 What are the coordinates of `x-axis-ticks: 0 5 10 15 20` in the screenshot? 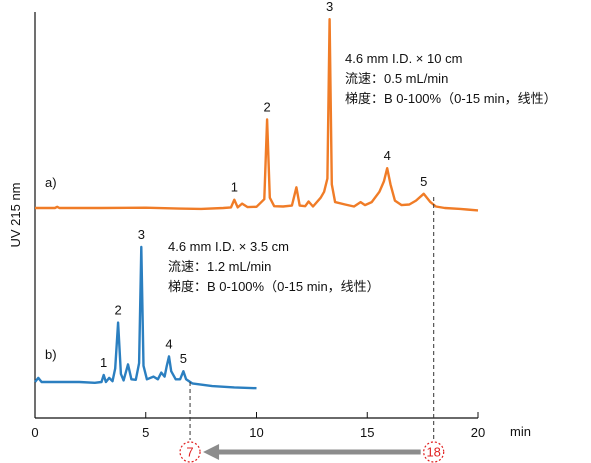 It's located at (258, 426).